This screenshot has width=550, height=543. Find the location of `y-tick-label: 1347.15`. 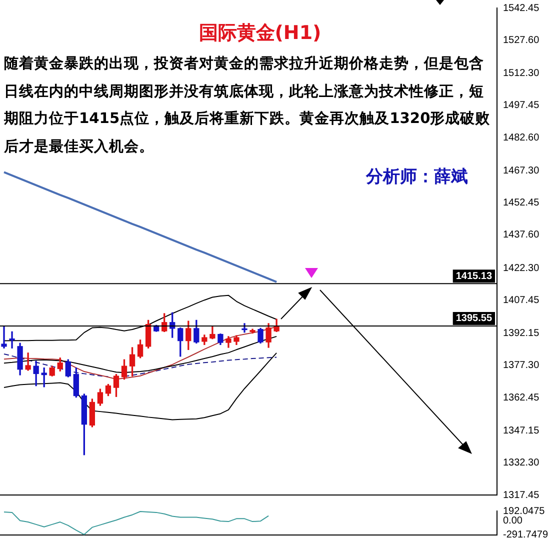

y-tick-label: 1347.15 is located at coordinates (521, 430).